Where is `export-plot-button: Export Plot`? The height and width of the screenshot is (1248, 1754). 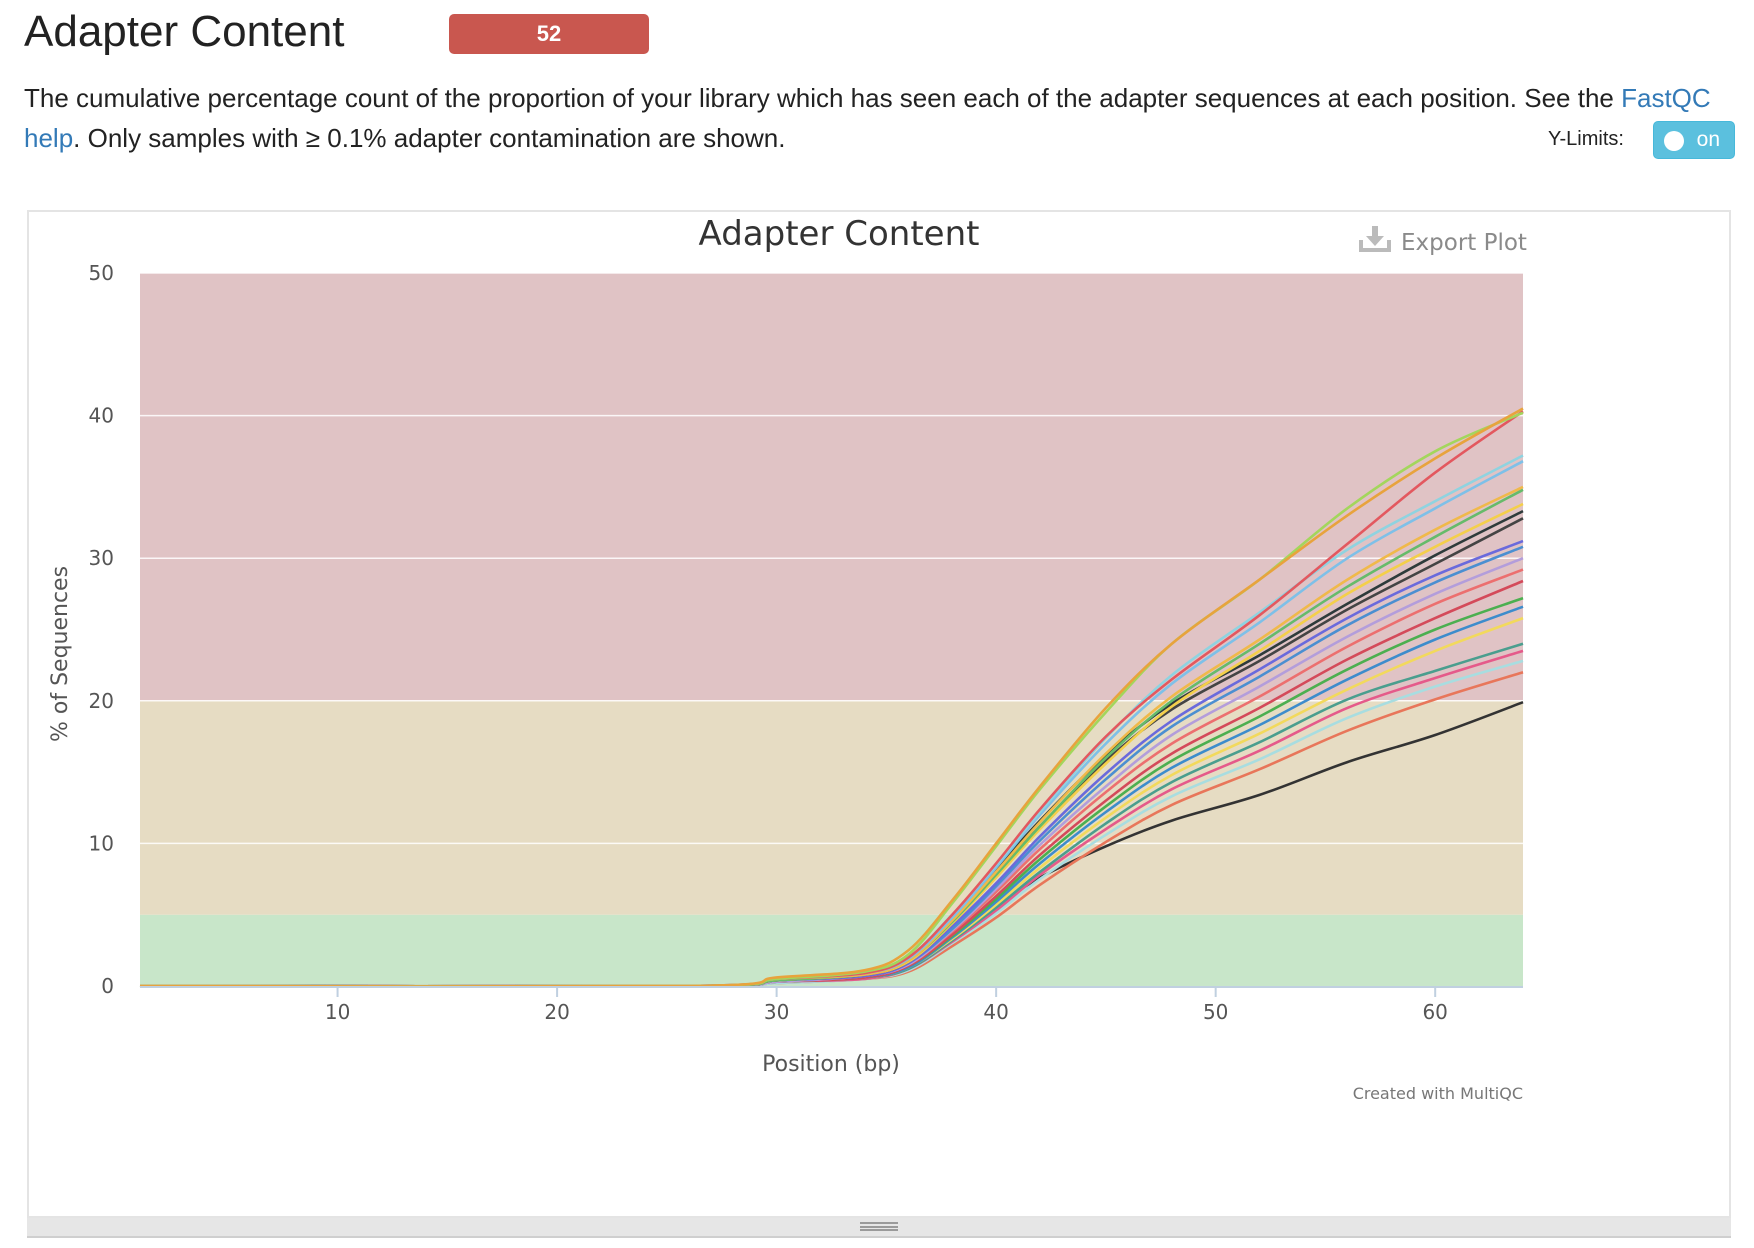
export-plot-button: Export Plot is located at coordinates (1443, 241).